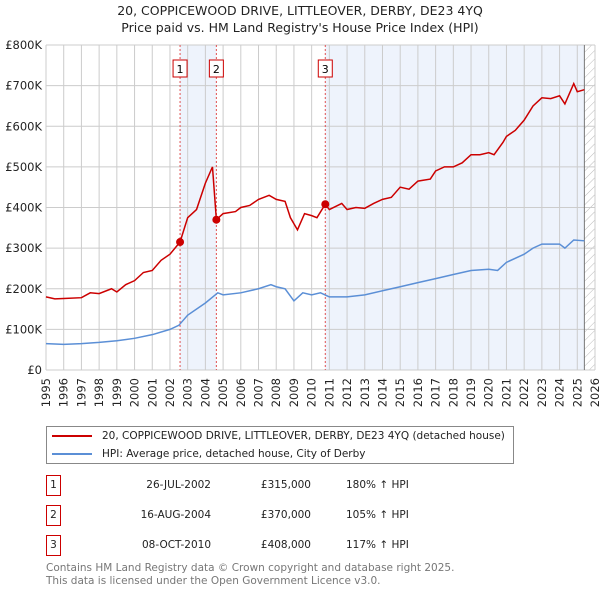  I want to click on sale-date: 16-AUG-2004, so click(175, 515).